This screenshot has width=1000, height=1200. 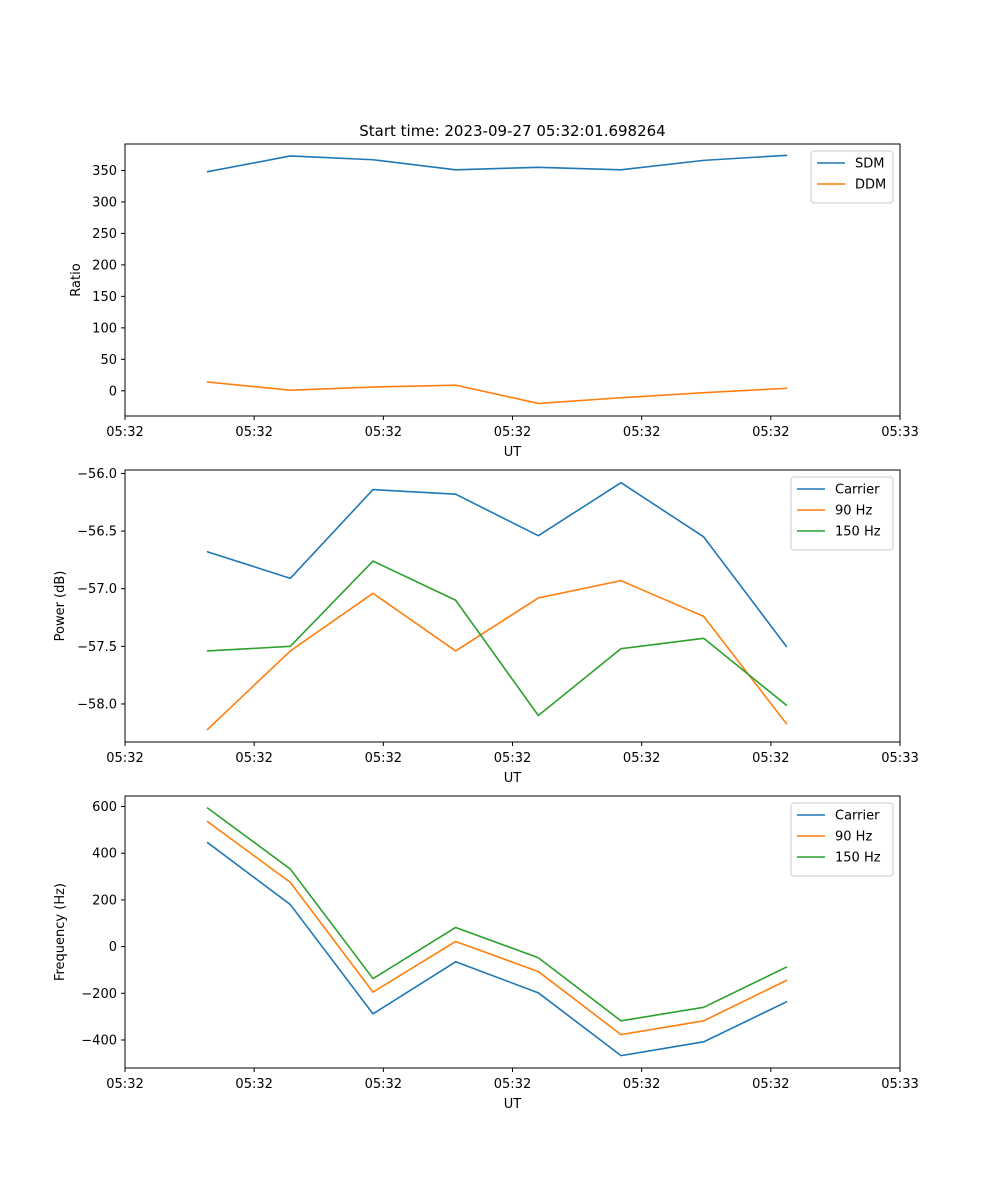 What do you see at coordinates (512, 131) in the screenshot?
I see `chart-title: Start time: 2023-09-27 05:32:01.698264` at bounding box center [512, 131].